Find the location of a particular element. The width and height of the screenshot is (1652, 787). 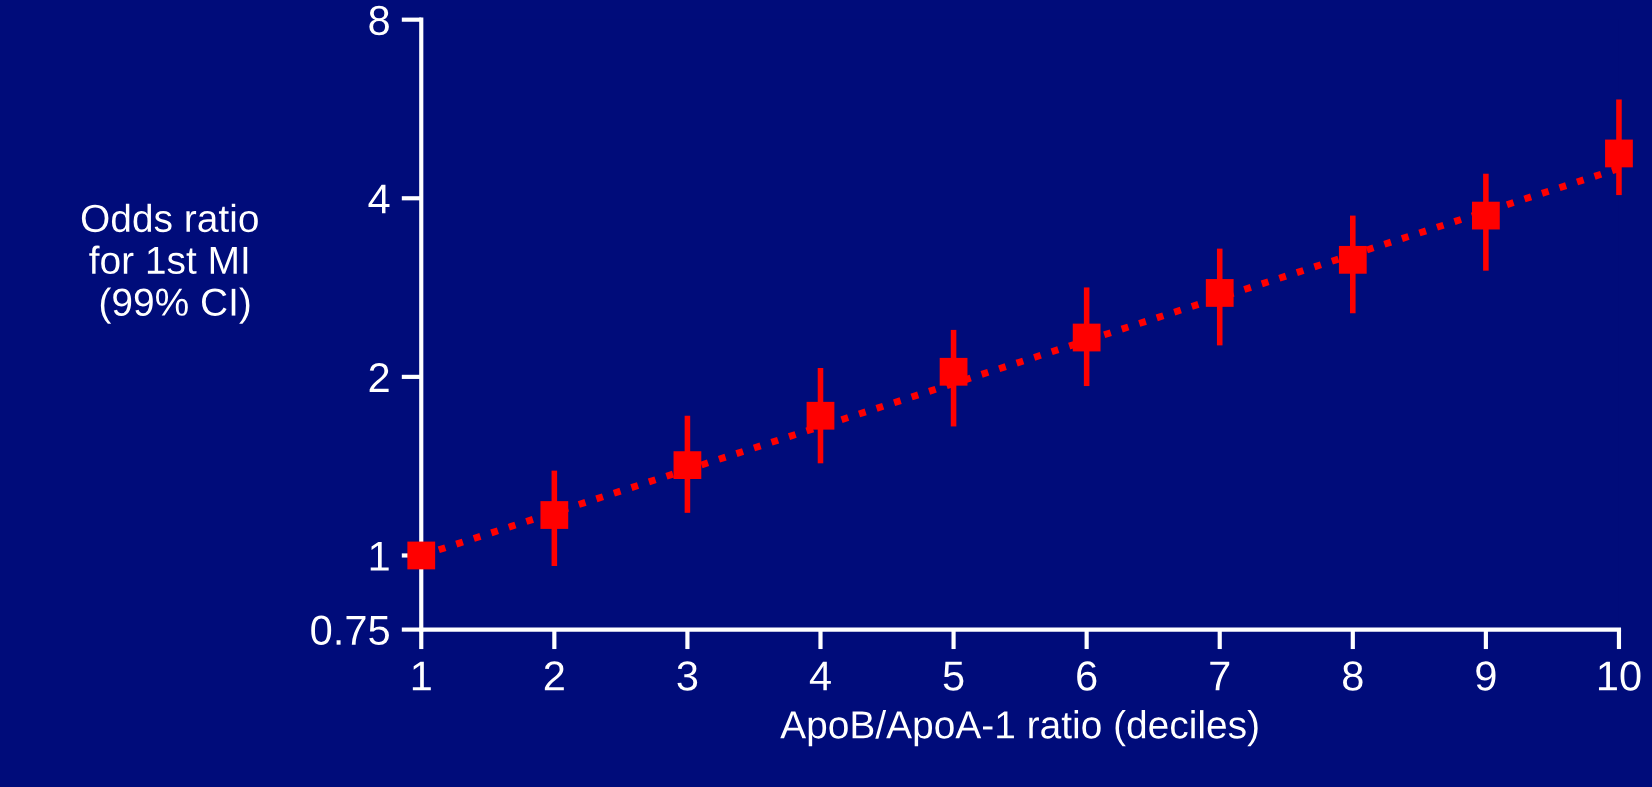

x-axis-title: ApoB/ApoA-1 ratio (deciles) is located at coordinates (1019, 728).